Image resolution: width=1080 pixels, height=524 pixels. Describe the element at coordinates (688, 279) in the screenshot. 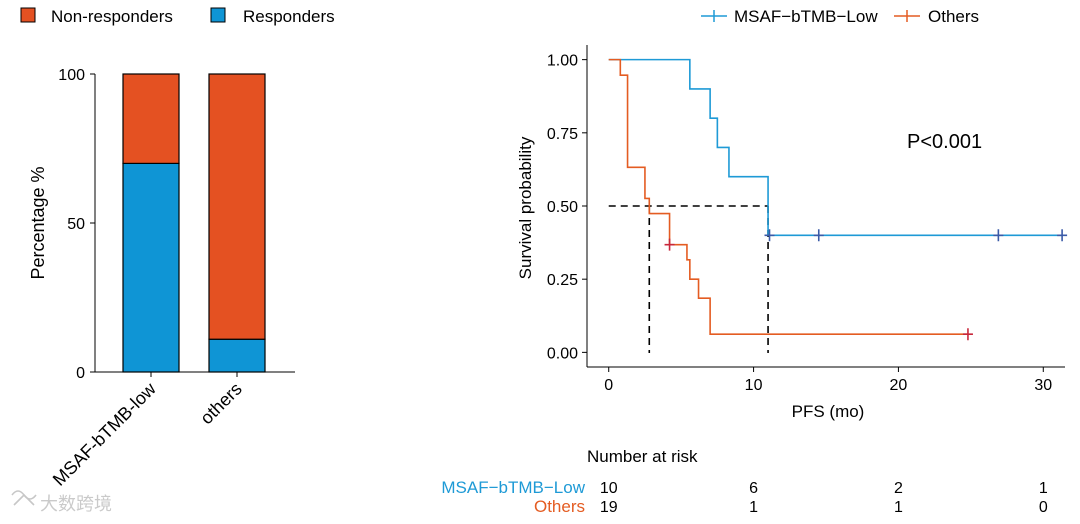

I see `km-median-lines` at that location.